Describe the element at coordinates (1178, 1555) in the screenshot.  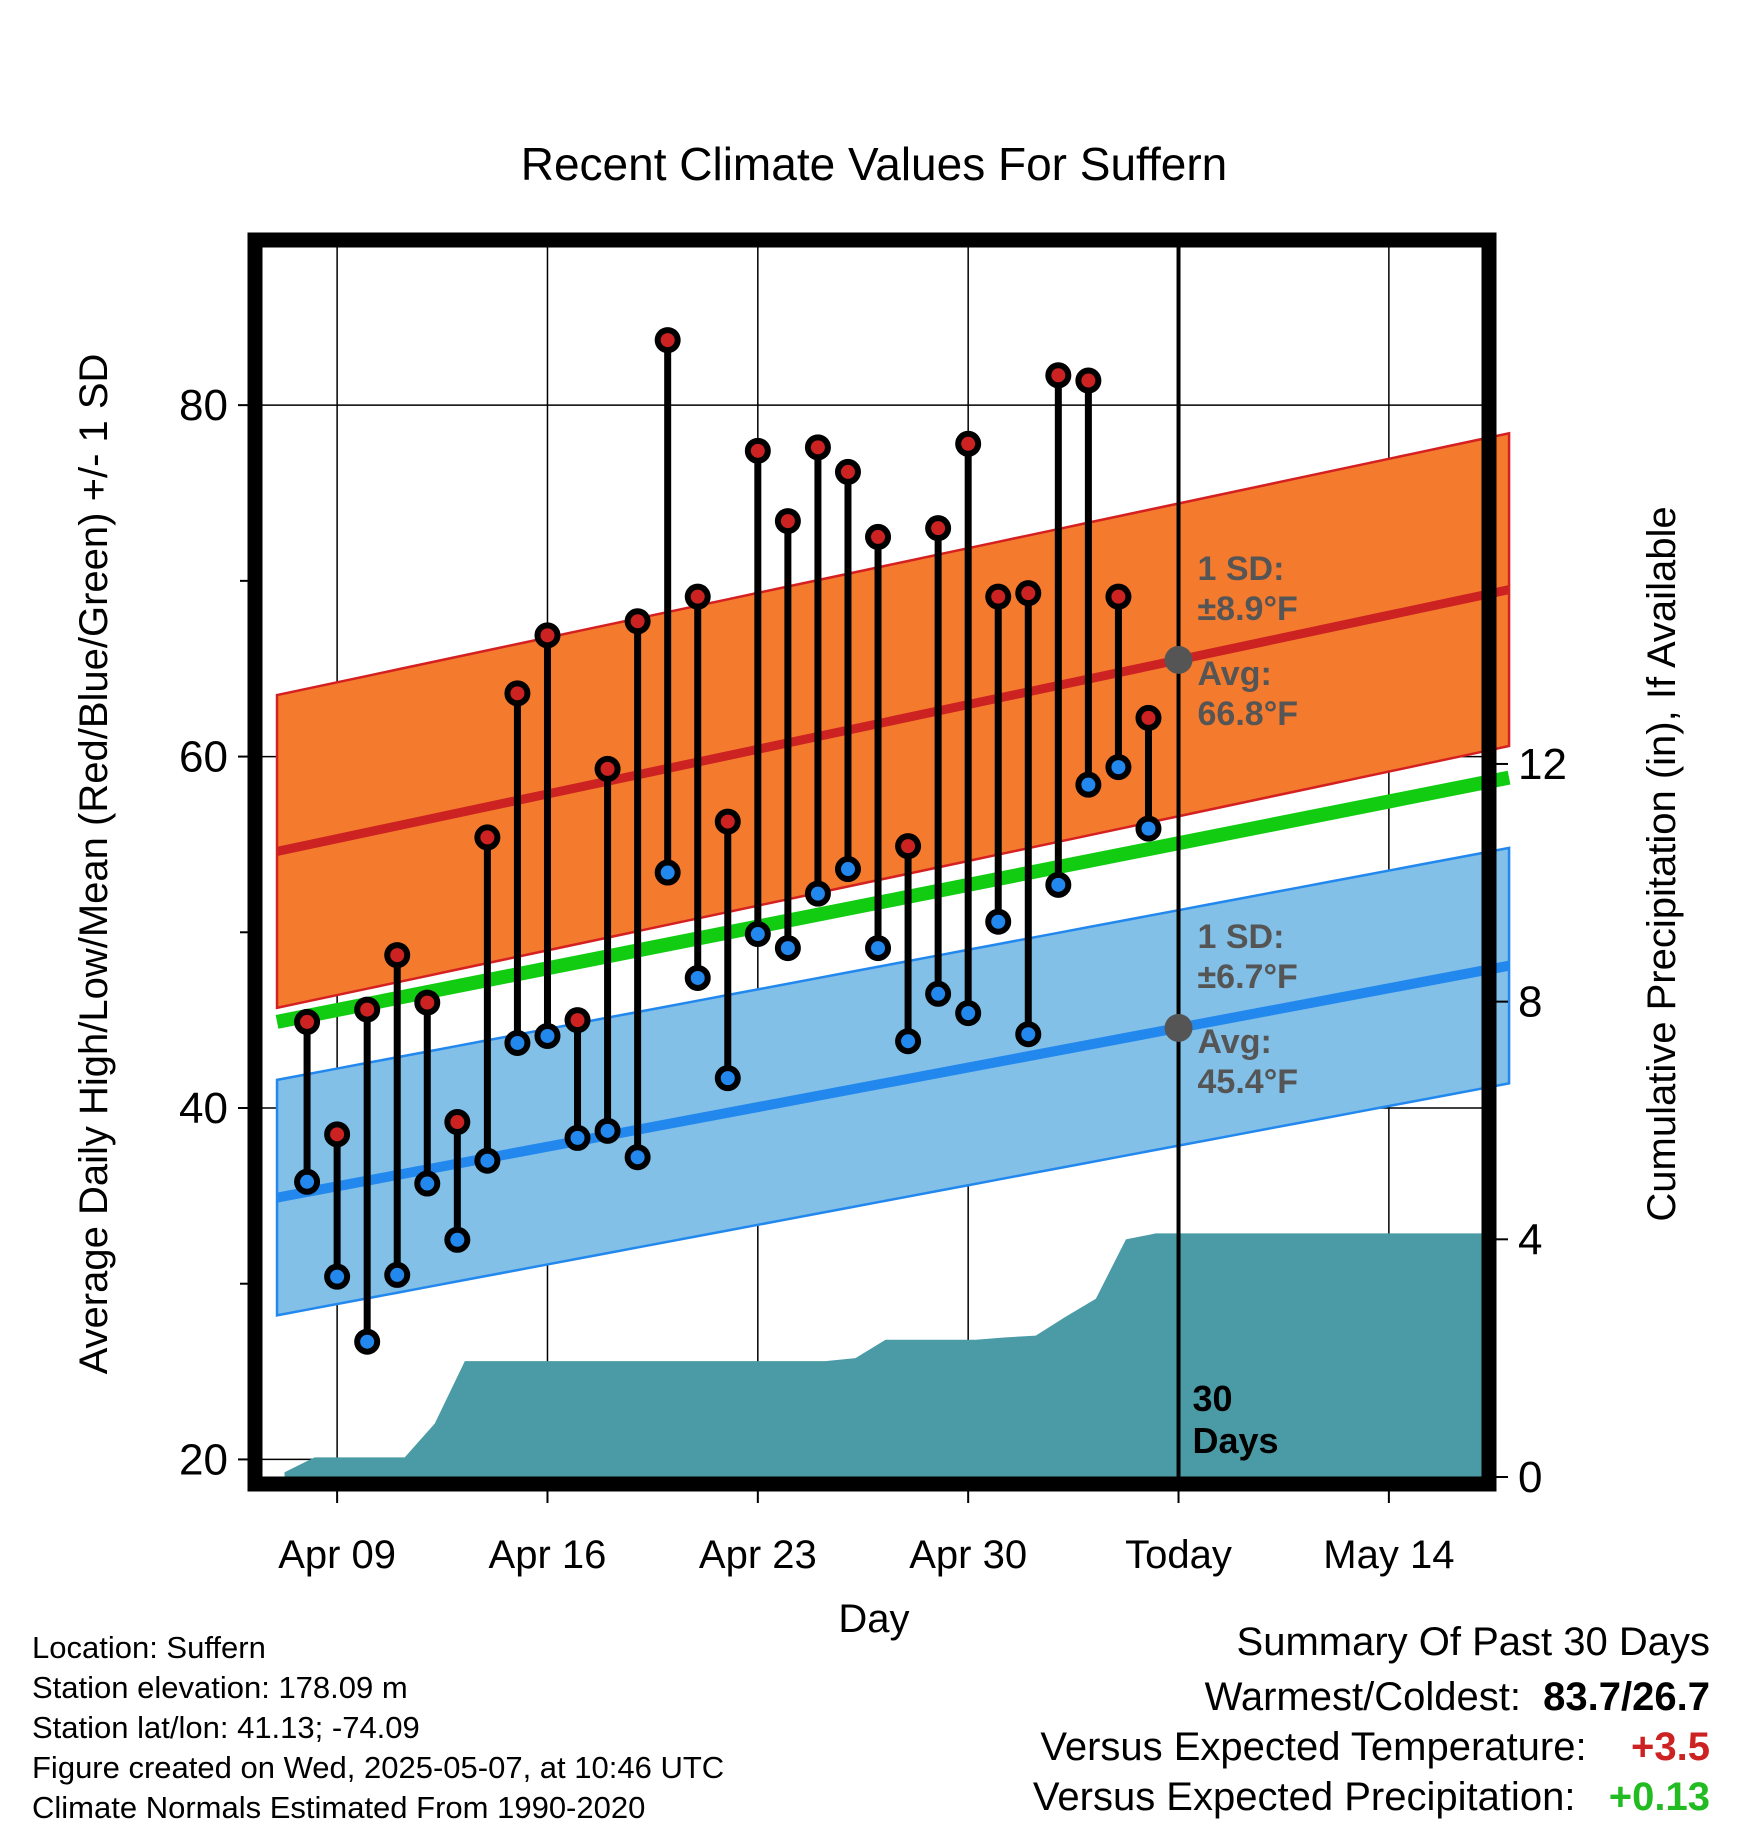
I see `x-tick-label: Today` at that location.